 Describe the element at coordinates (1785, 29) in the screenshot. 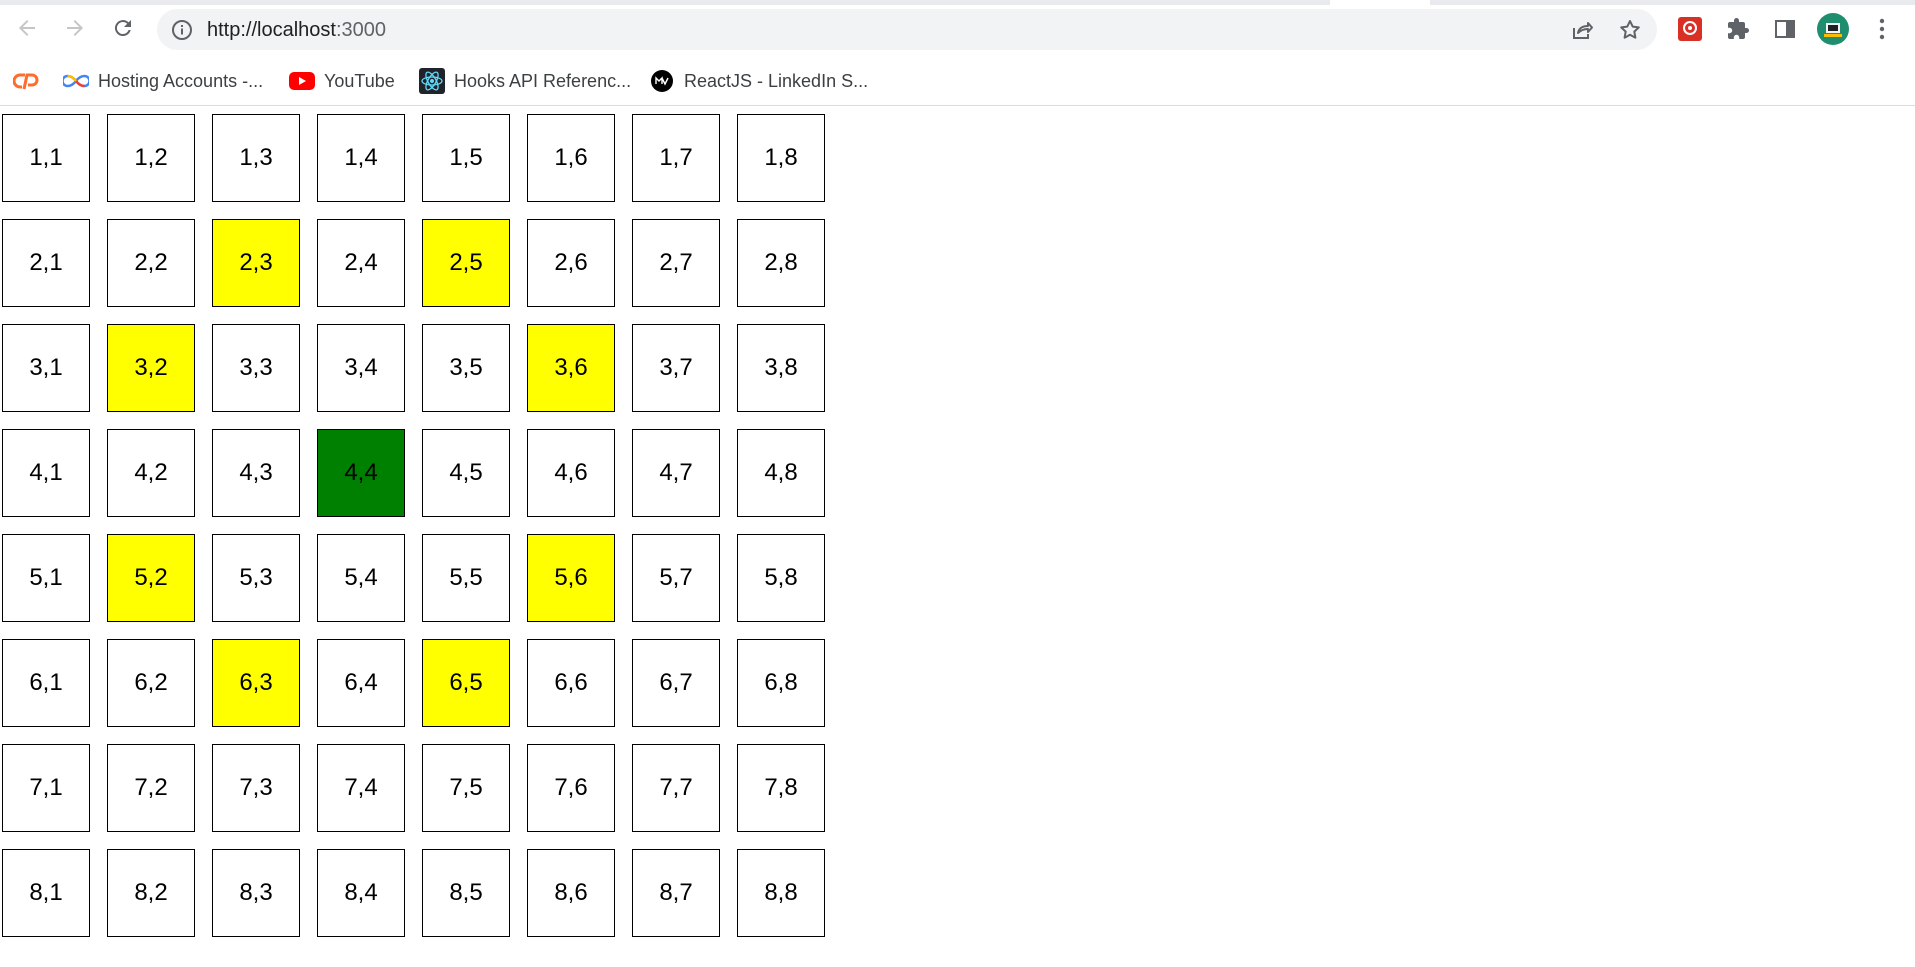

I see `side-panel-icon` at that location.